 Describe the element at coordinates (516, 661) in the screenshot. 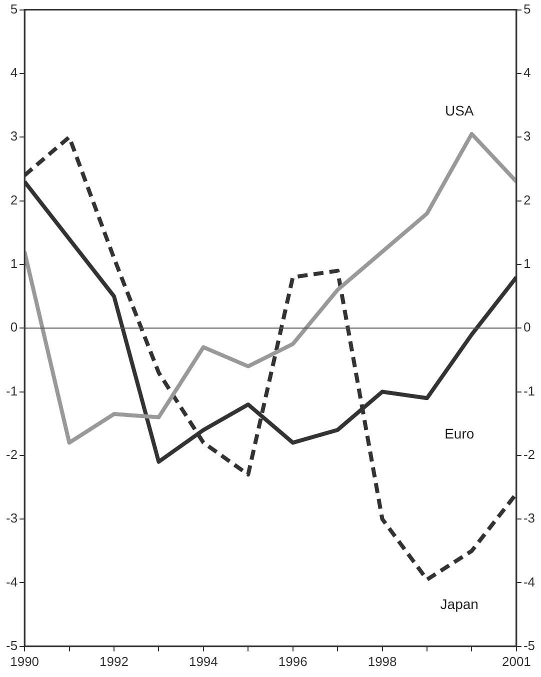

I see `x-tick-label: 2001` at that location.